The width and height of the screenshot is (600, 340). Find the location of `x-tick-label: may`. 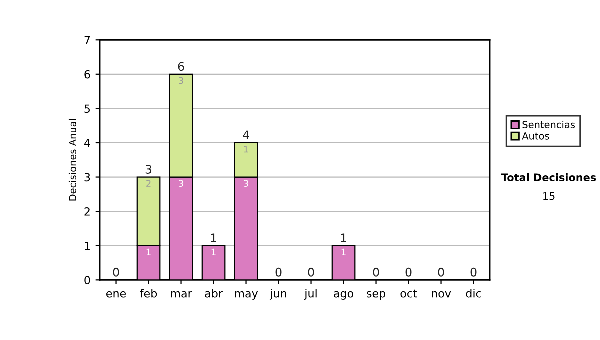

x-tick-label: may is located at coordinates (246, 295).